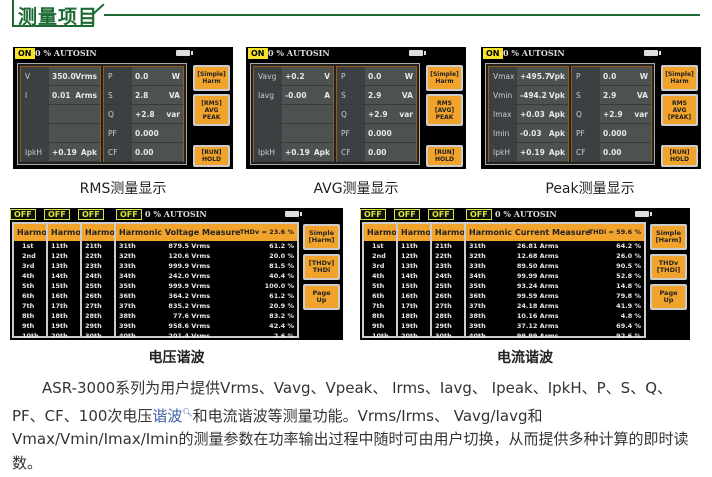 The height and width of the screenshot is (477, 712). I want to click on harmonic-order: 16th, so click(409, 296).